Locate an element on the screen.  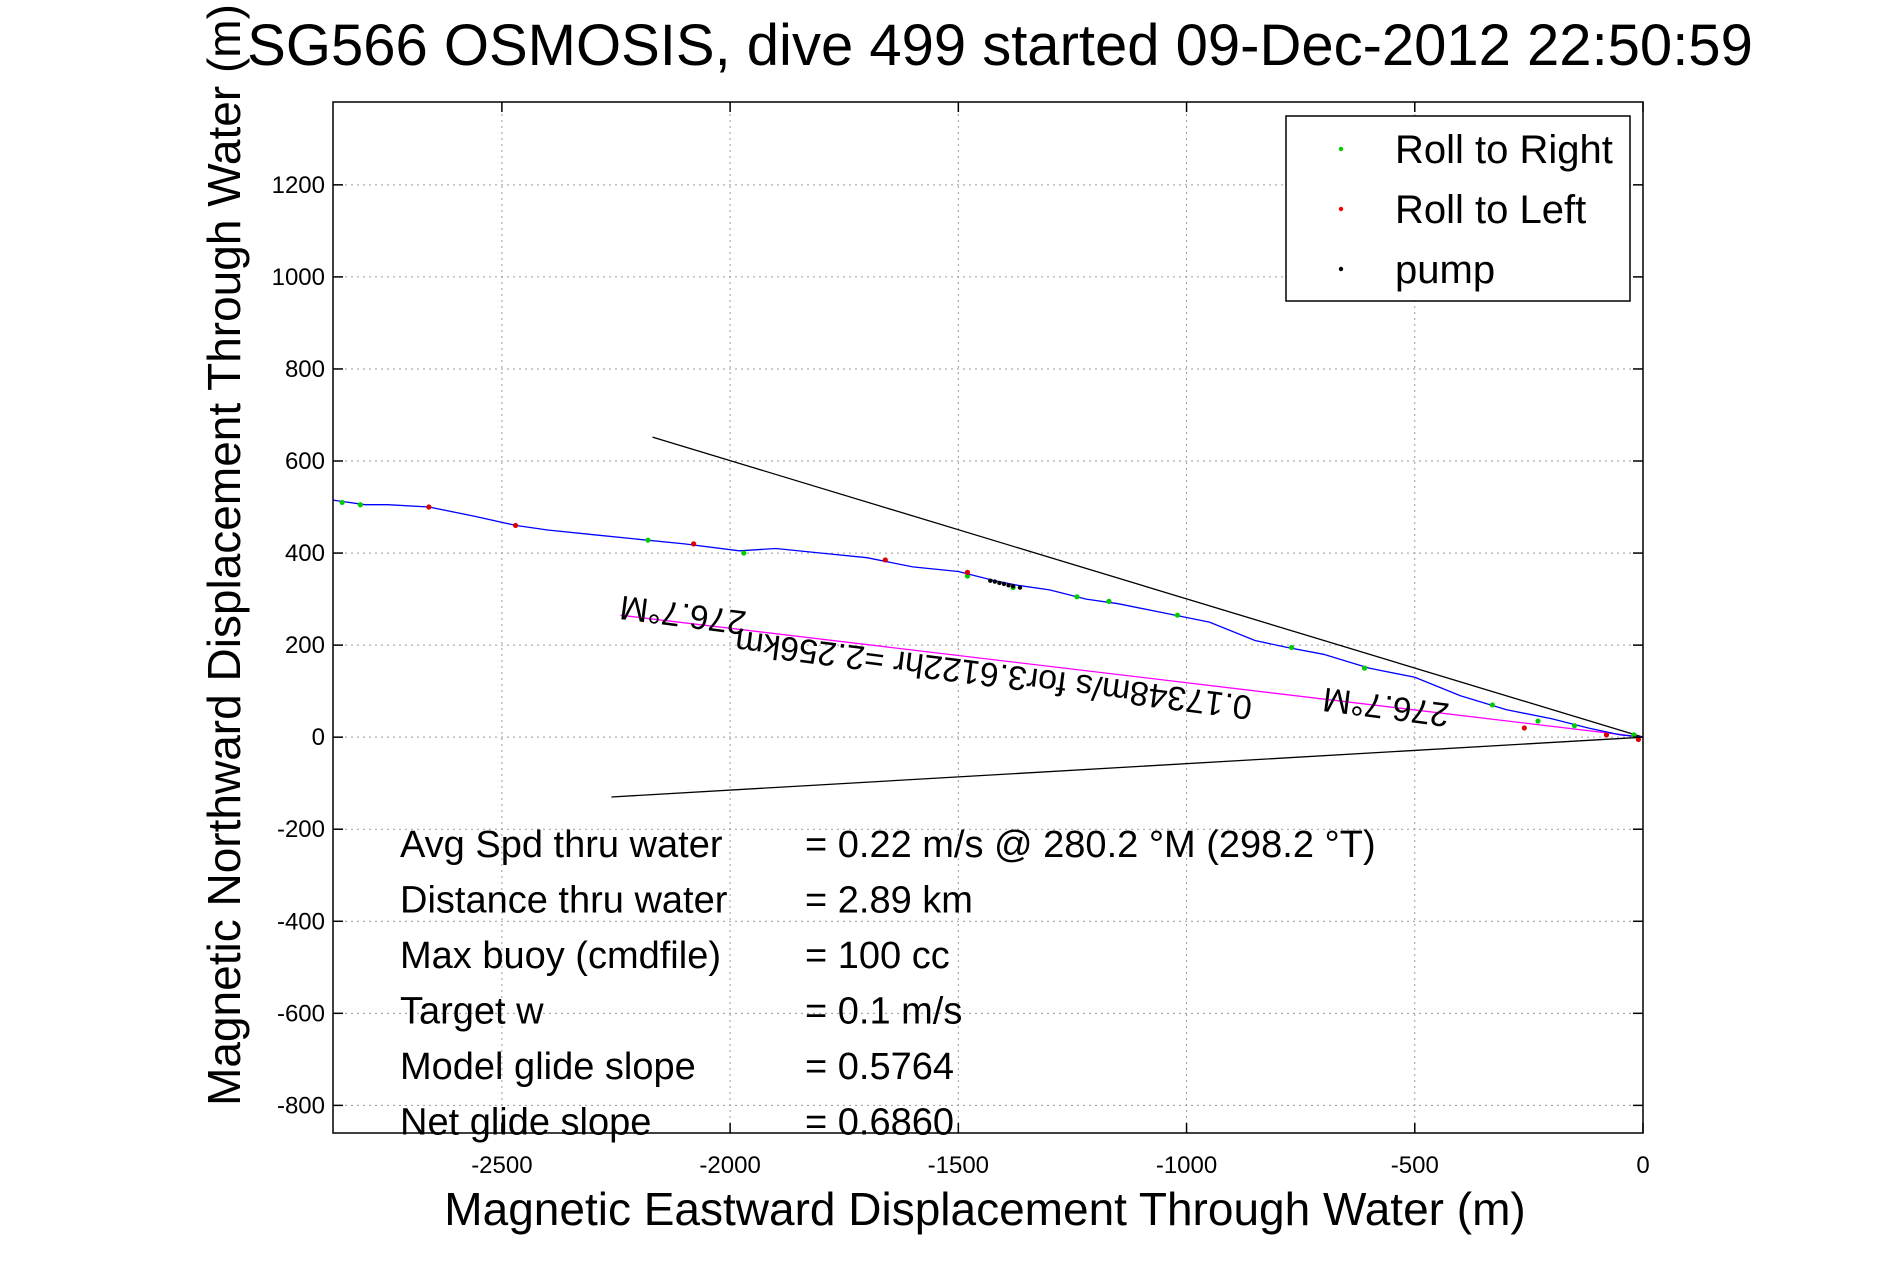
stat-label: Net glide slope is located at coordinates (525, 1123).